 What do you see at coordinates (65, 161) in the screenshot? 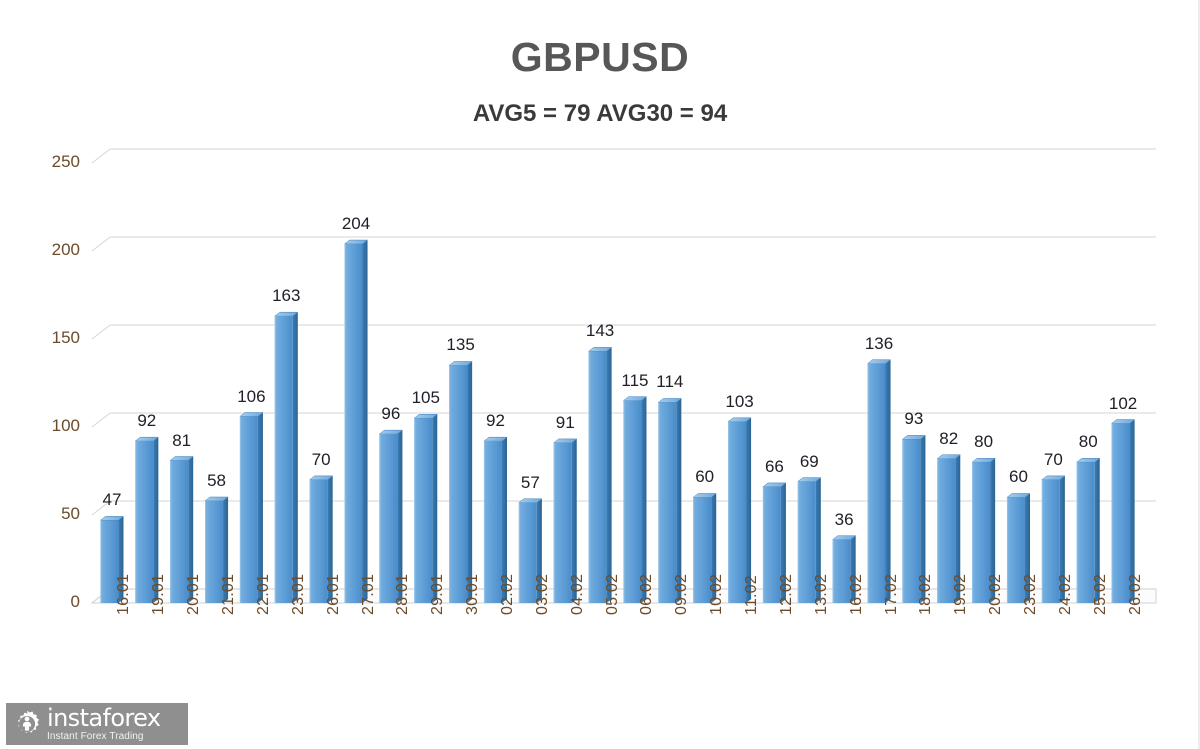
I see `y-axis-tick-label: 250` at bounding box center [65, 161].